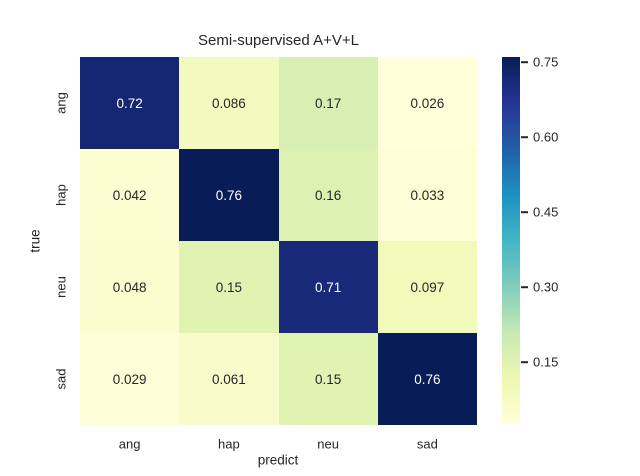 The height and width of the screenshot is (476, 640). I want to click on heatmap-cell-ang-neu: 0.17, so click(328, 103).